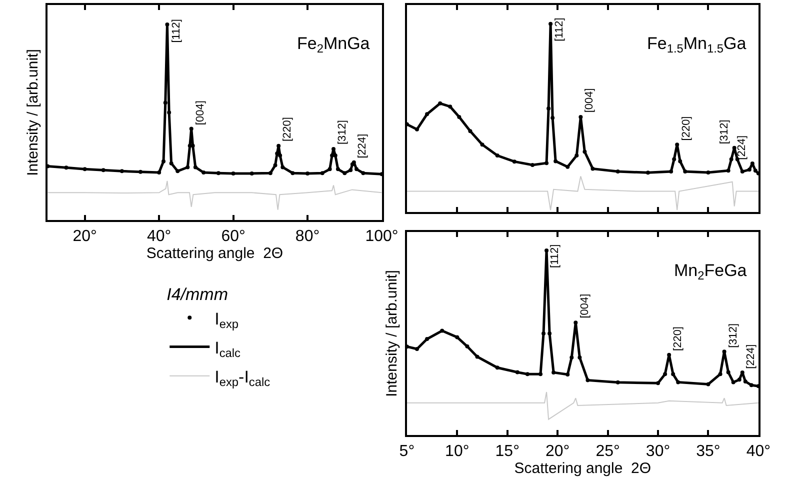 The image size is (789, 486). I want to click on x-tick-label: 35°, so click(708, 451).